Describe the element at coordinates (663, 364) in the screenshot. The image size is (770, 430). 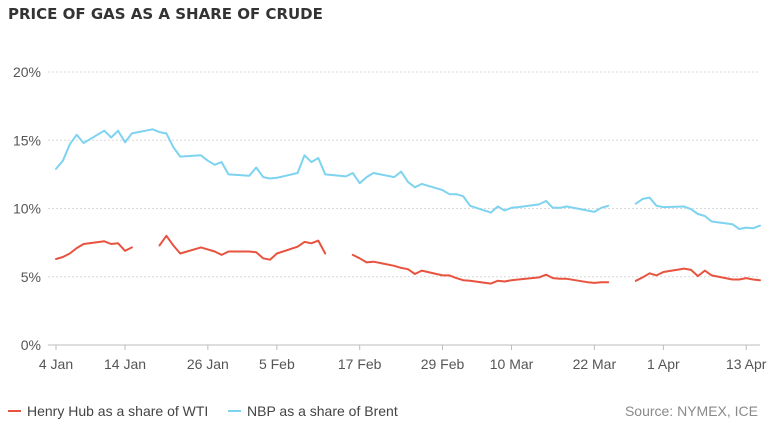
I see `x-tick-label: 1 Apr` at that location.